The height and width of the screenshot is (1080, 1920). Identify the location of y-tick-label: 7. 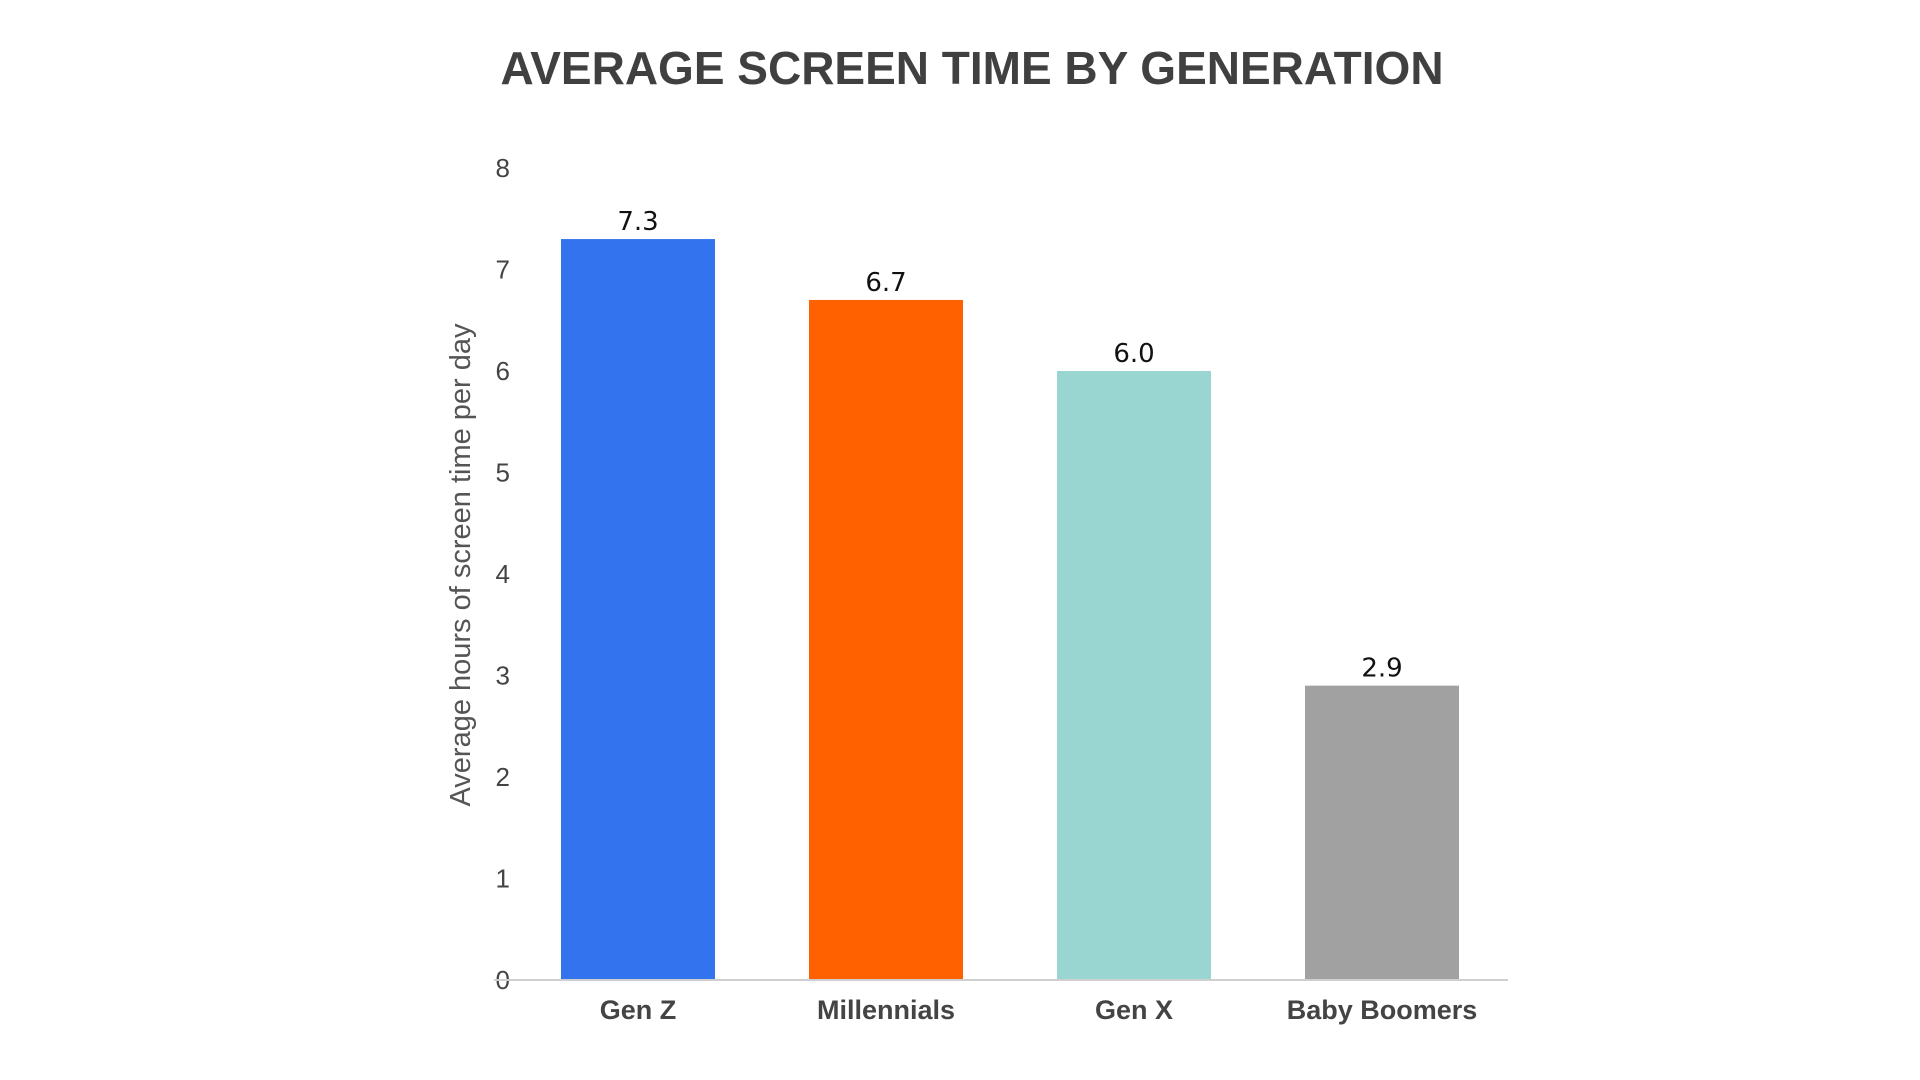
(503, 270).